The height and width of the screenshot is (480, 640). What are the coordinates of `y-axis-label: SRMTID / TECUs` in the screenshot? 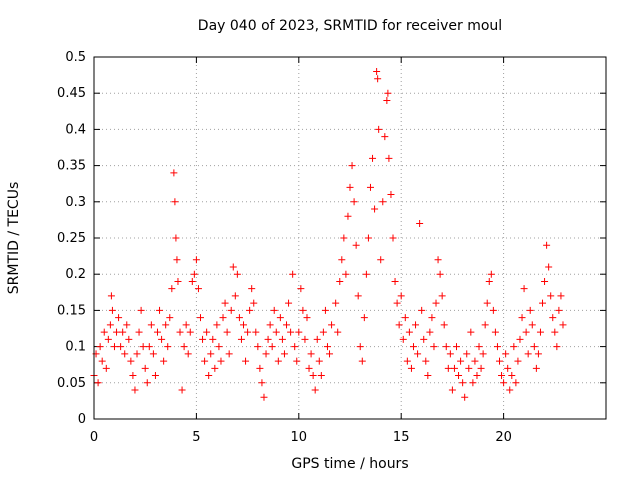 It's located at (14, 238).